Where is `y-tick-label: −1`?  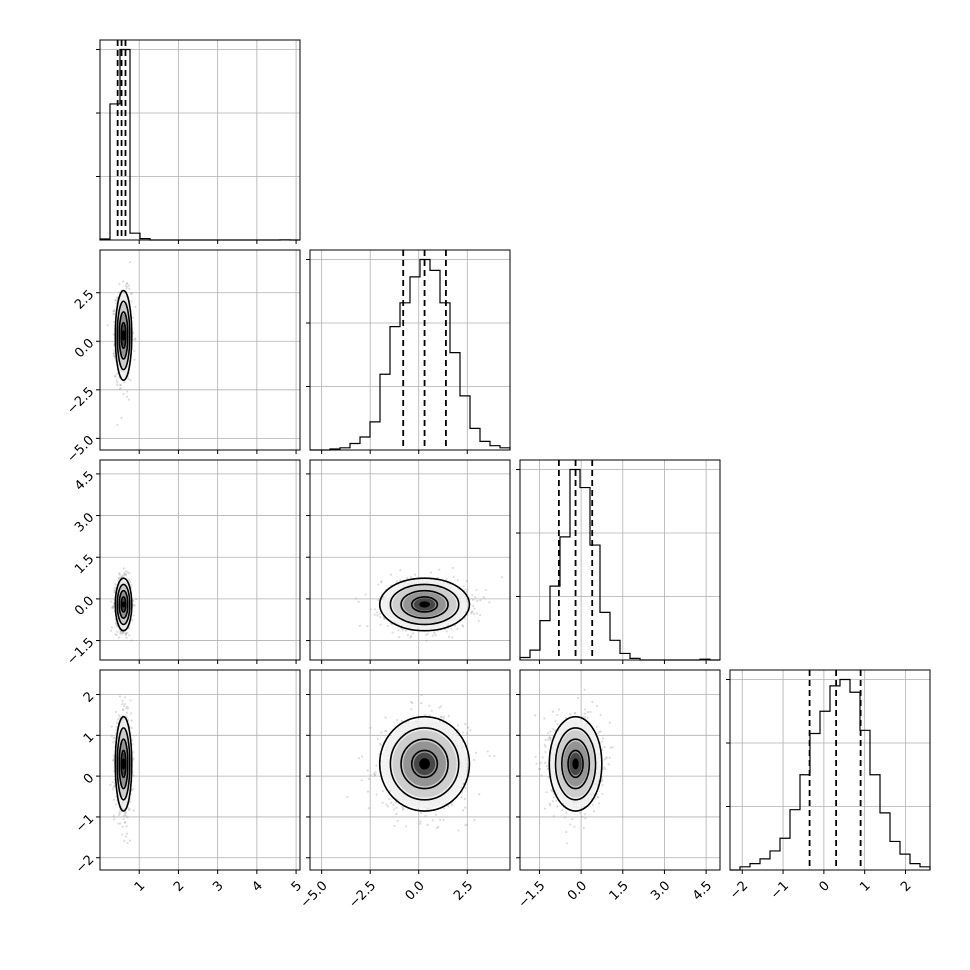
y-tick-label: −1 is located at coordinates (85, 824).